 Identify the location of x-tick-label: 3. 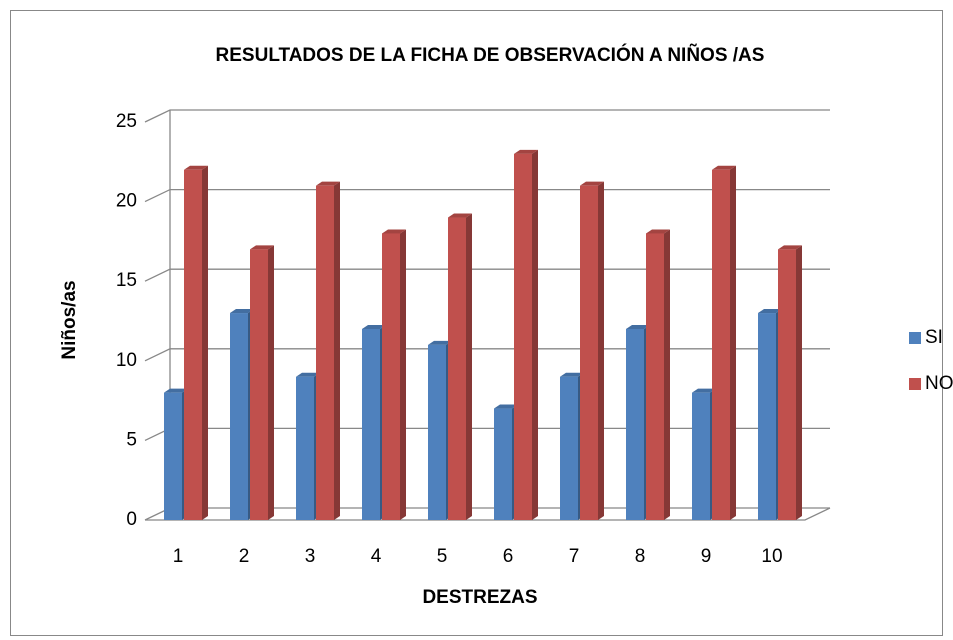
(310, 556).